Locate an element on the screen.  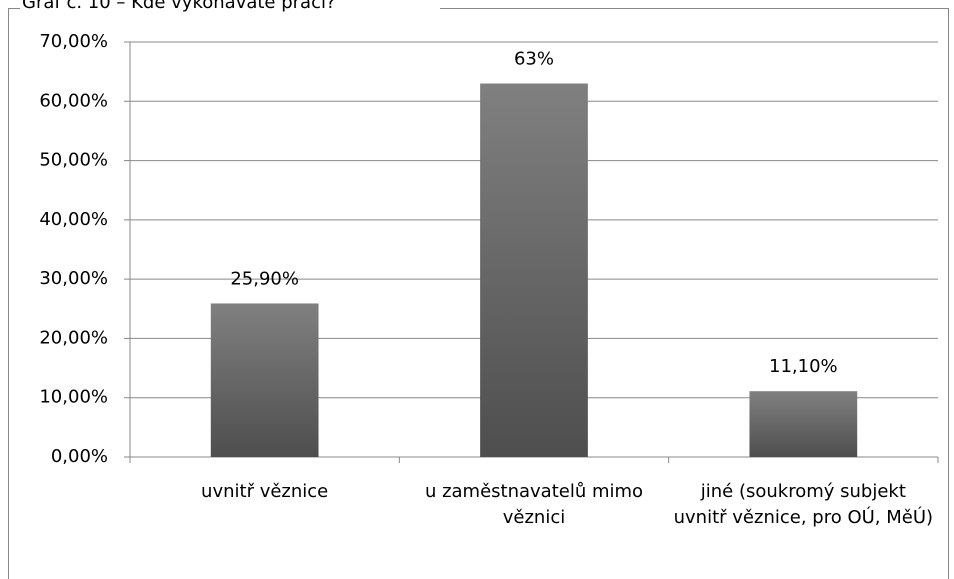
y-tick-label: 40,00% is located at coordinates (73, 219).